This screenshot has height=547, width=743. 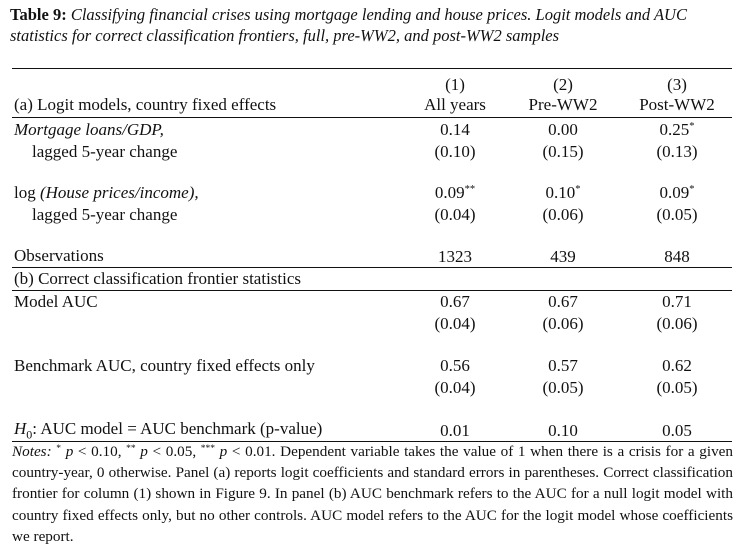 I want to click on coefficient-value: 0.56, so click(x=455, y=365).